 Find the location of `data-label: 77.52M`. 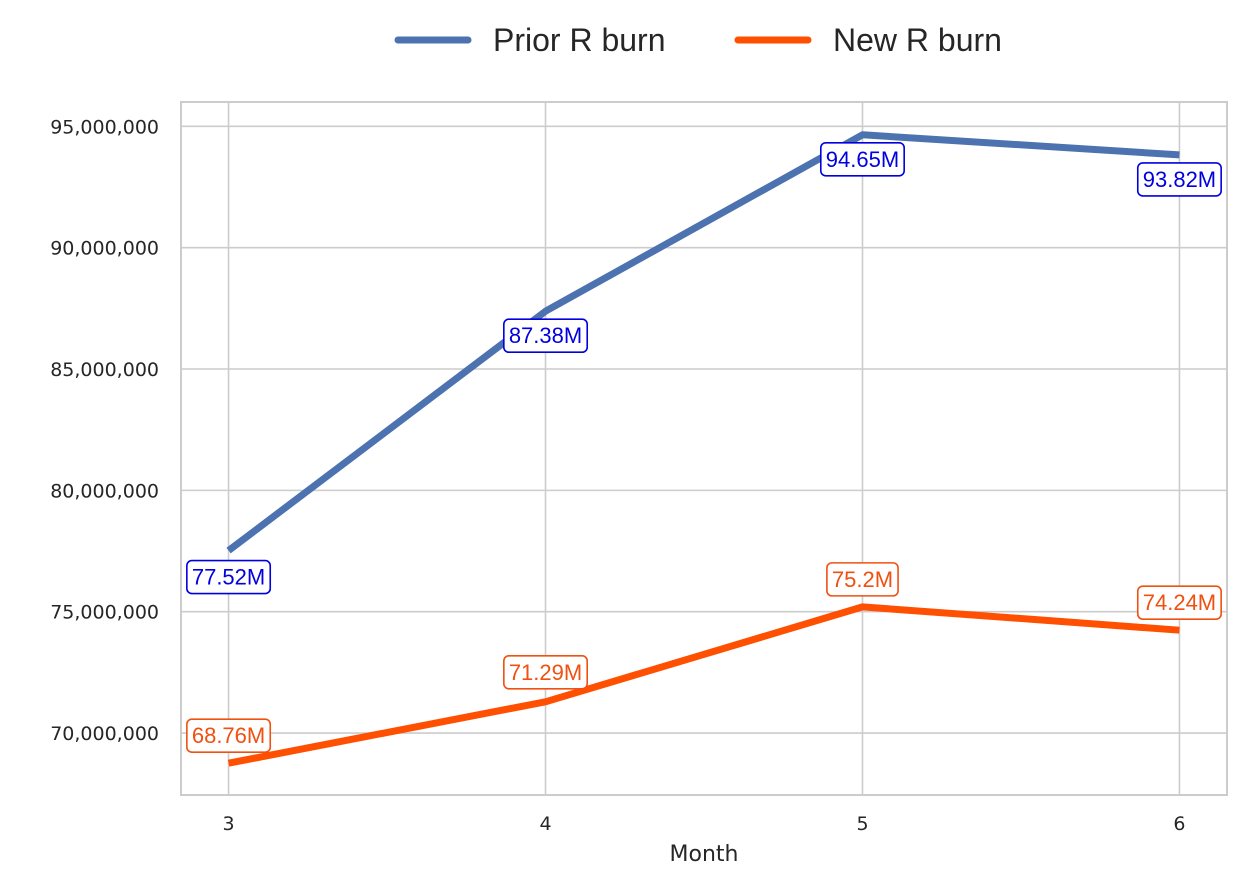

data-label: 77.52M is located at coordinates (229, 577).